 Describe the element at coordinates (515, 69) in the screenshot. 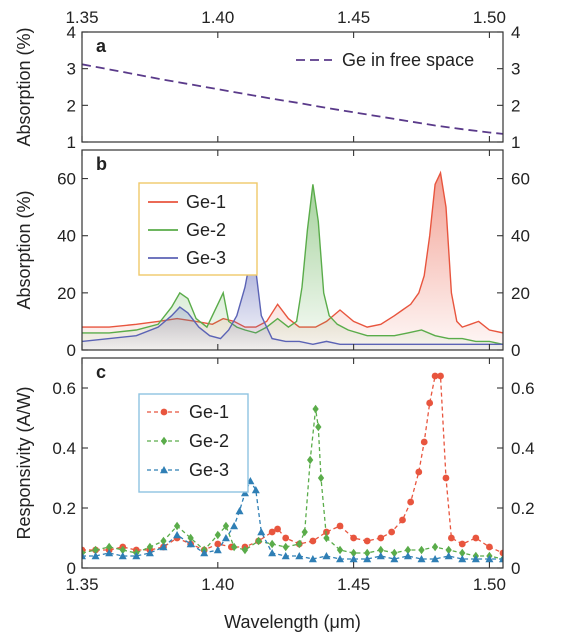

I see `y-tick-label-right: 3` at that location.